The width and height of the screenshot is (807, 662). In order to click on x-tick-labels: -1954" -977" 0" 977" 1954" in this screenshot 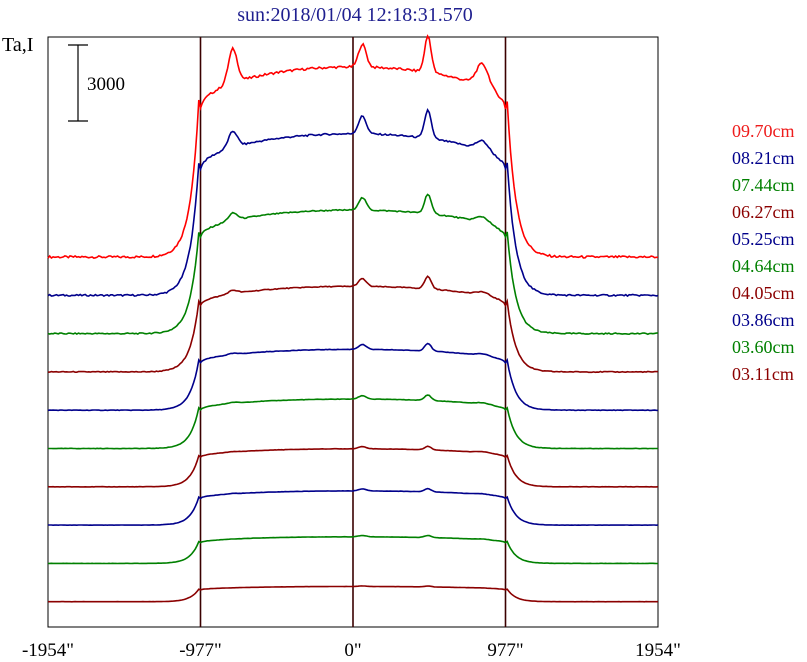, I will do `click(351, 650)`.